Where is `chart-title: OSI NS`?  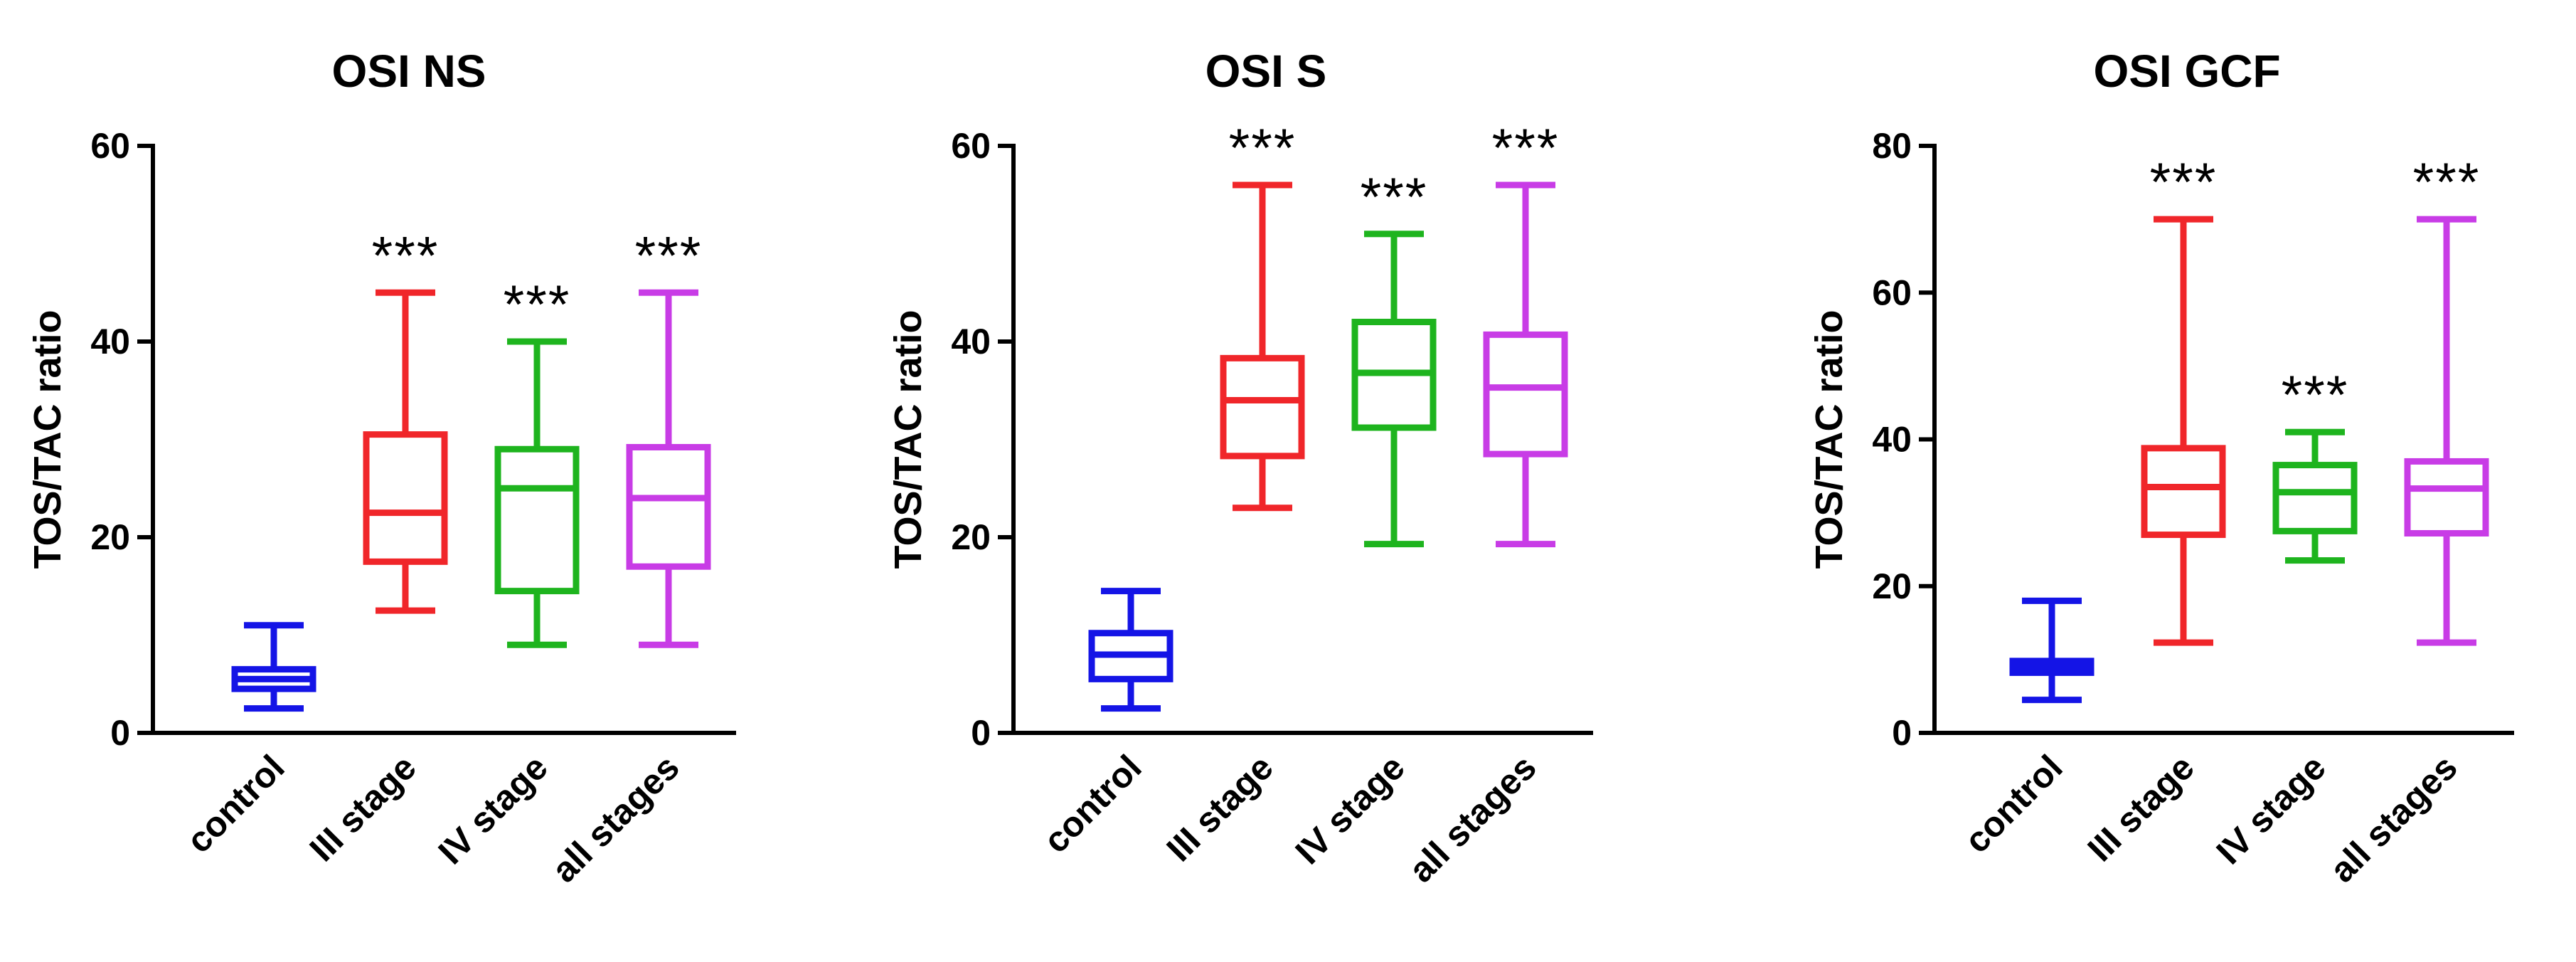 chart-title: OSI NS is located at coordinates (409, 72).